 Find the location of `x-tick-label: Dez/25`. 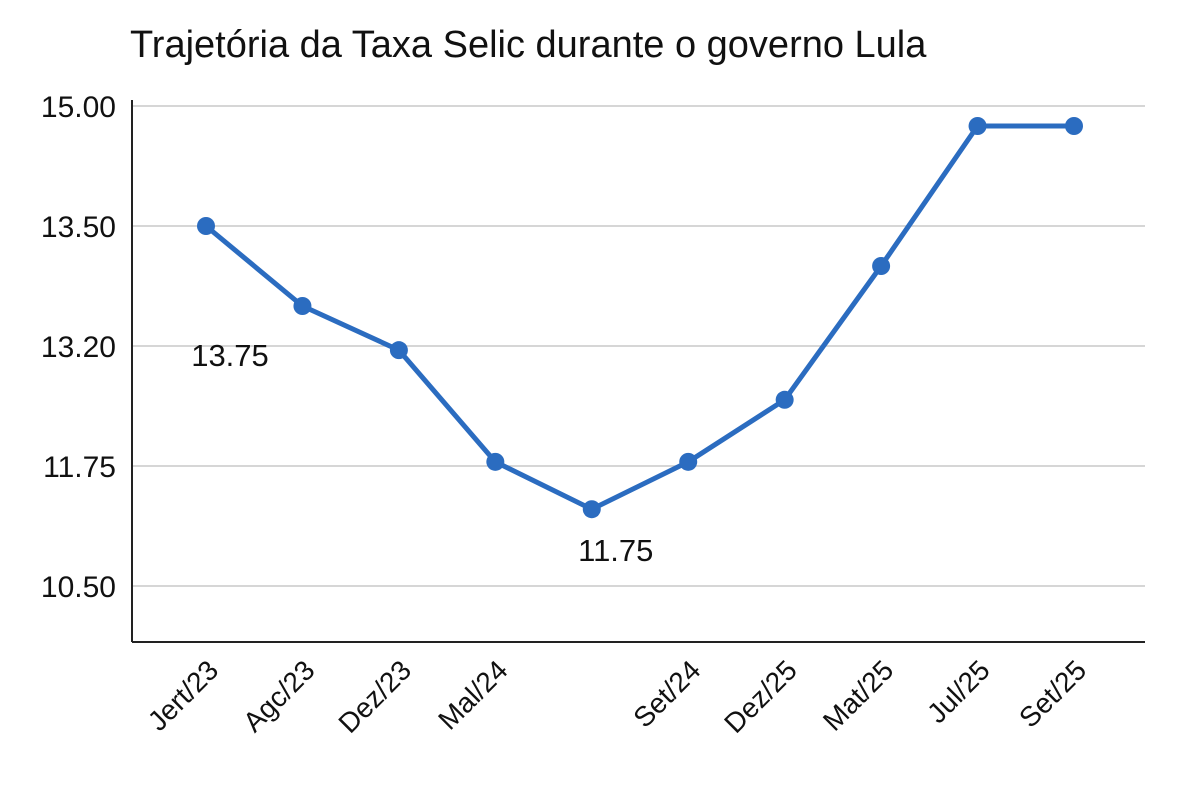

x-tick-label: Dez/25 is located at coordinates (760, 696).